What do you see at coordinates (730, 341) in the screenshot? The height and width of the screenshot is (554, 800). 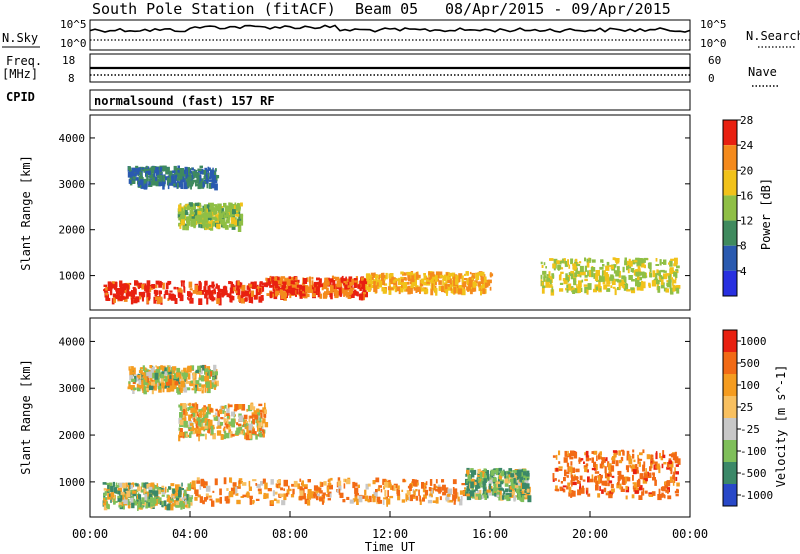 I see `colorbar-segment` at bounding box center [730, 341].